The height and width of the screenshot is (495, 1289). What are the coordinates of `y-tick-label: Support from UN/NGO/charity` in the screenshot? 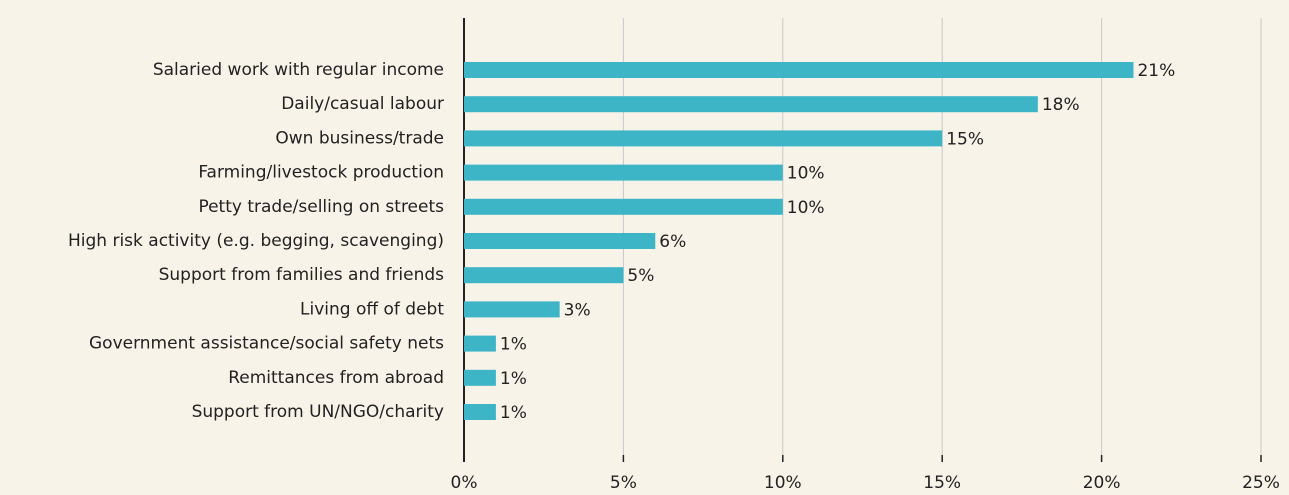 It's located at (318, 412).